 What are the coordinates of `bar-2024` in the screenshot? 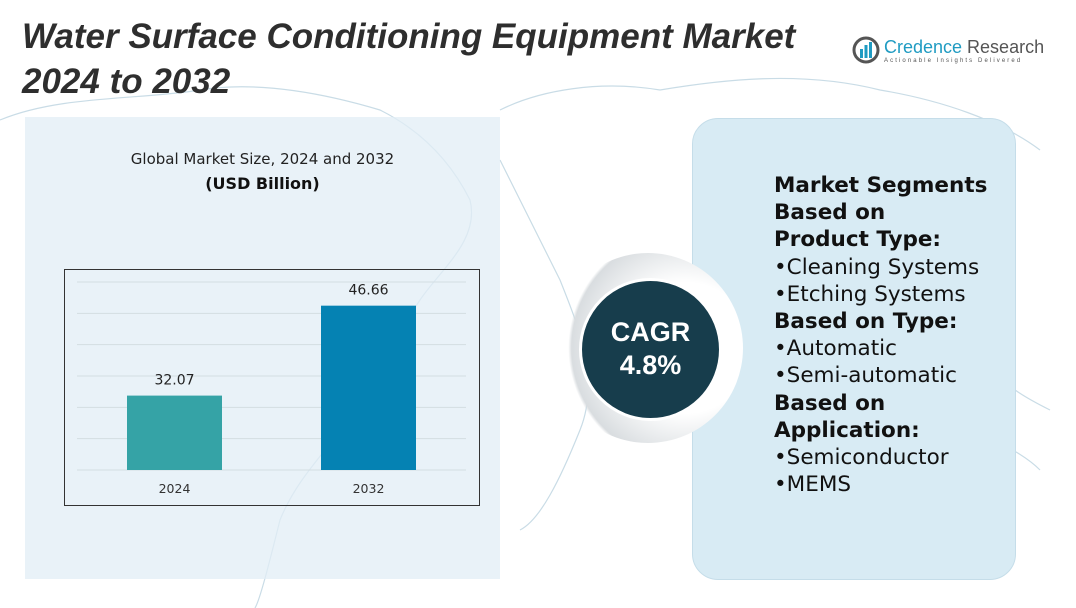 It's located at (174, 432).